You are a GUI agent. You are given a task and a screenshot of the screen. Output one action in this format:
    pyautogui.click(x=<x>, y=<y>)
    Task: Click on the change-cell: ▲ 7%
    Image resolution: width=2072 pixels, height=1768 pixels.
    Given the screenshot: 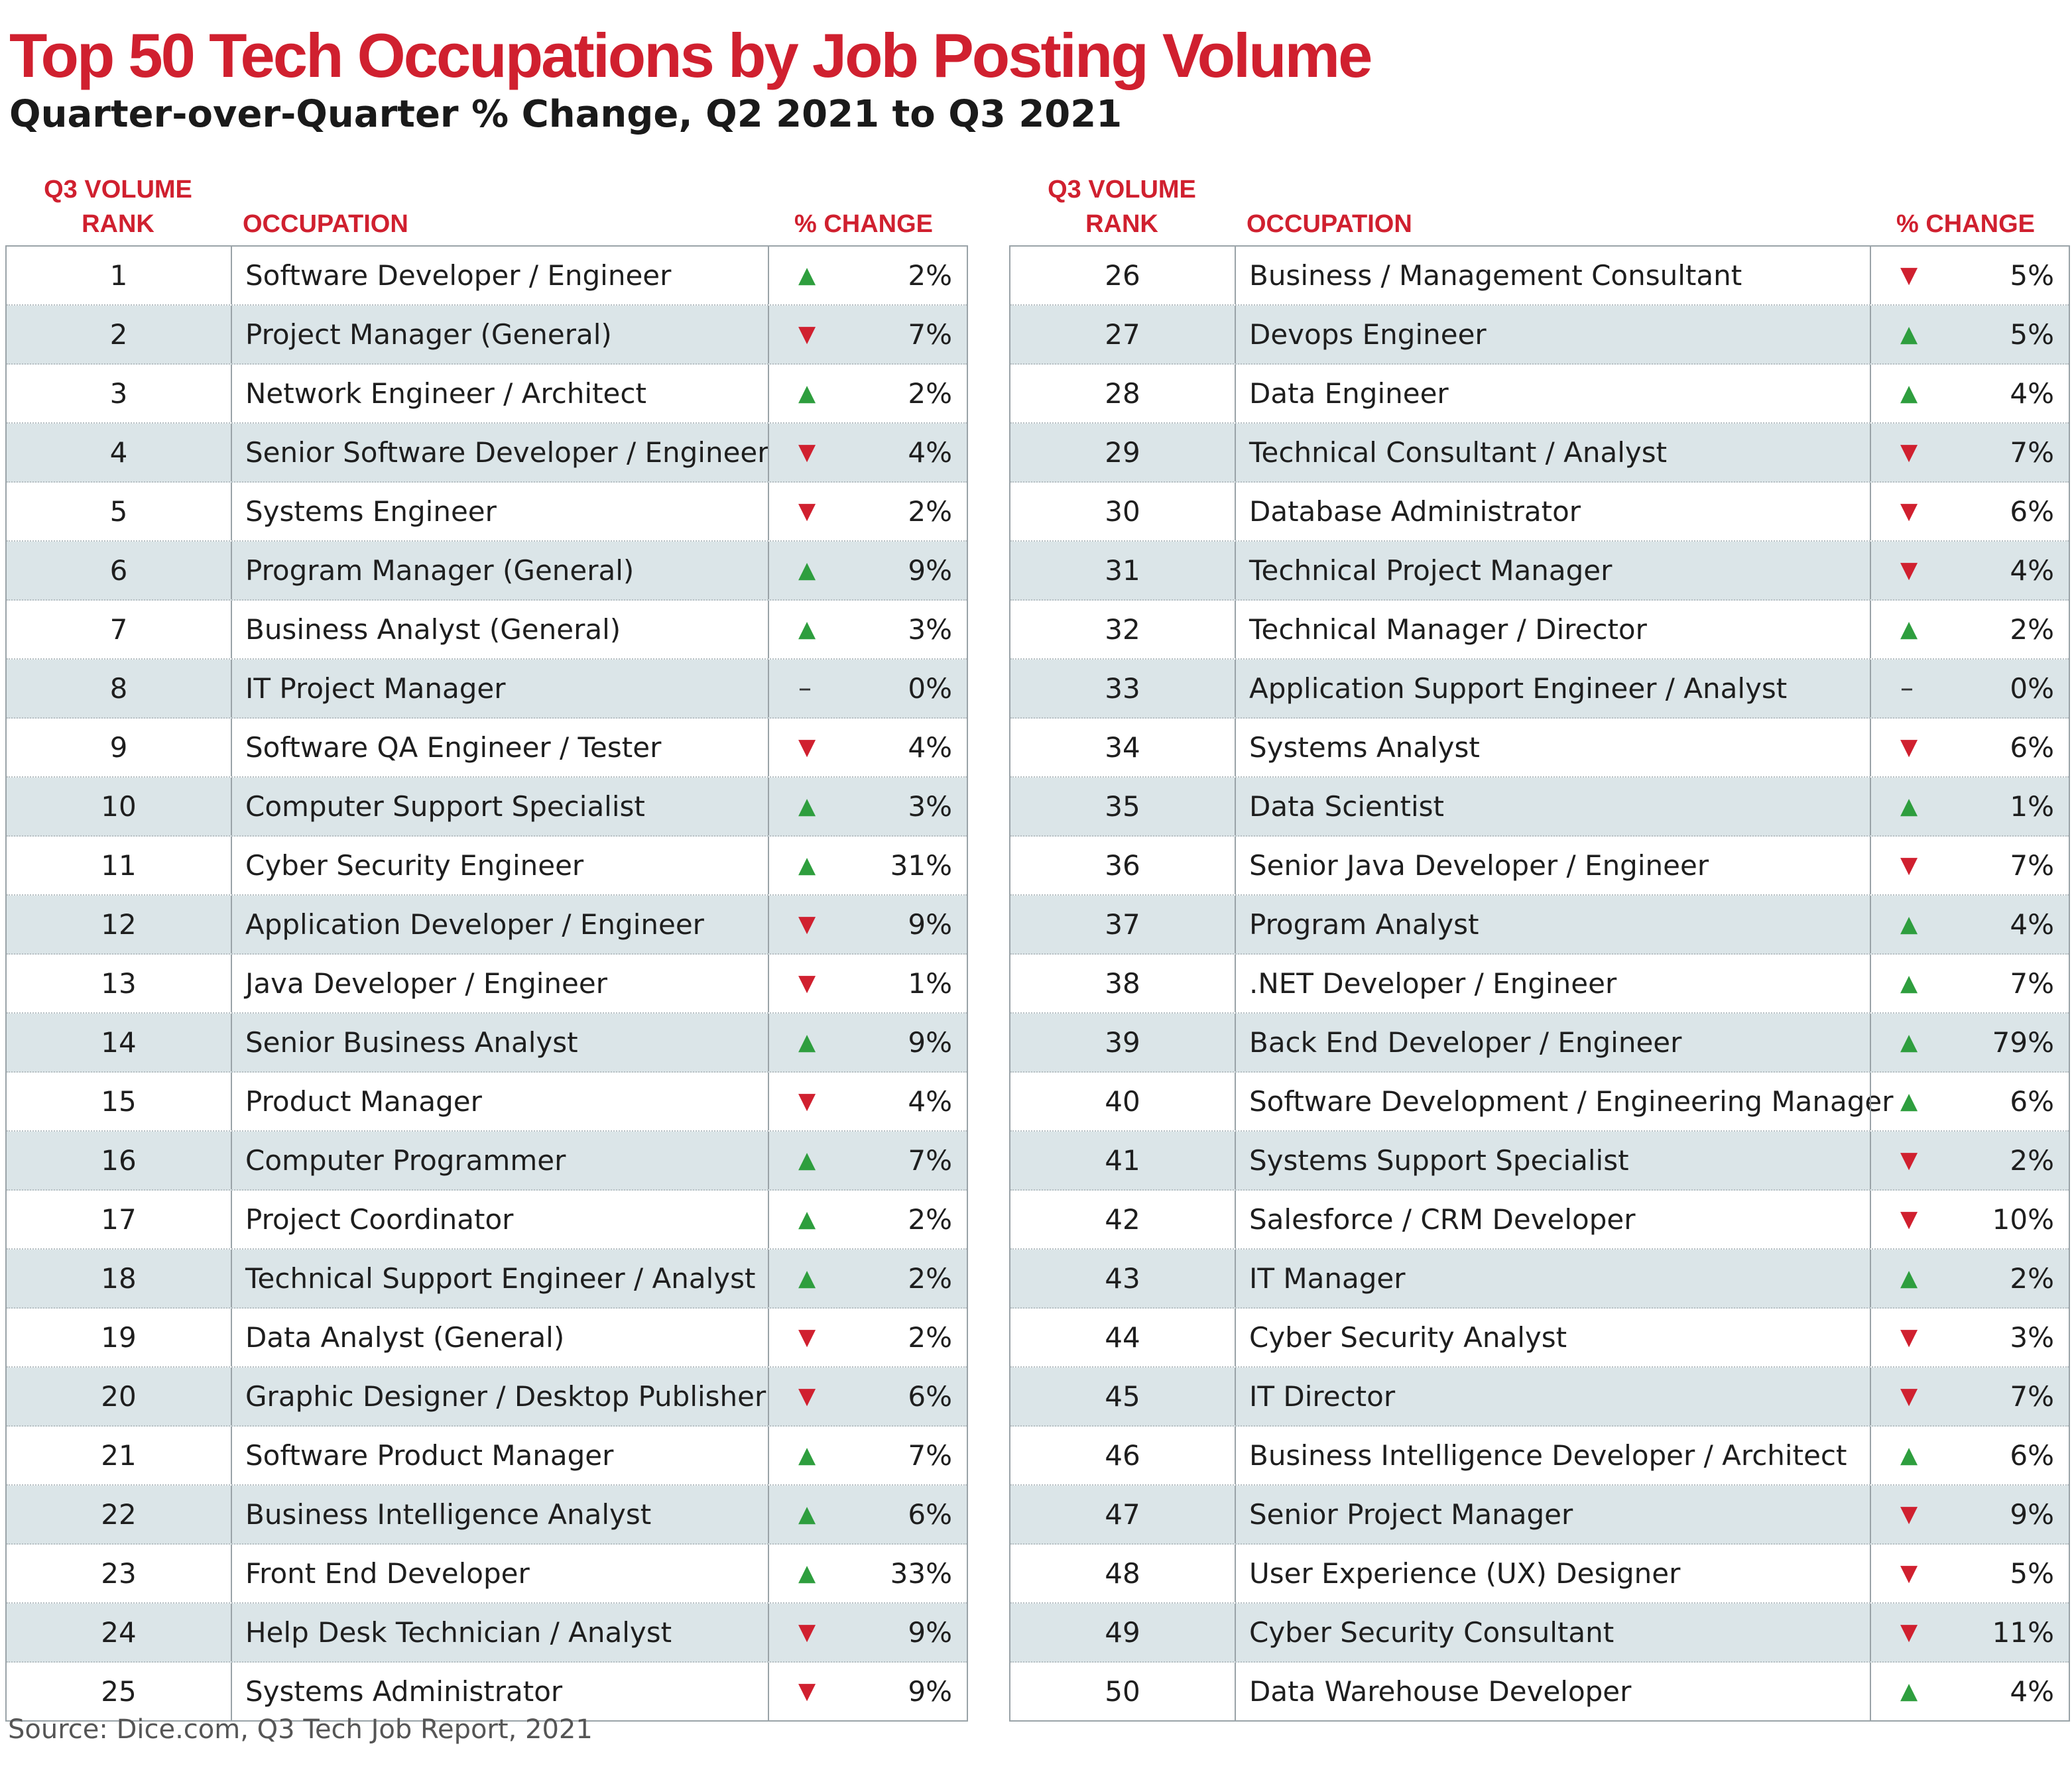 What is the action you would take?
    pyautogui.click(x=1970, y=983)
    